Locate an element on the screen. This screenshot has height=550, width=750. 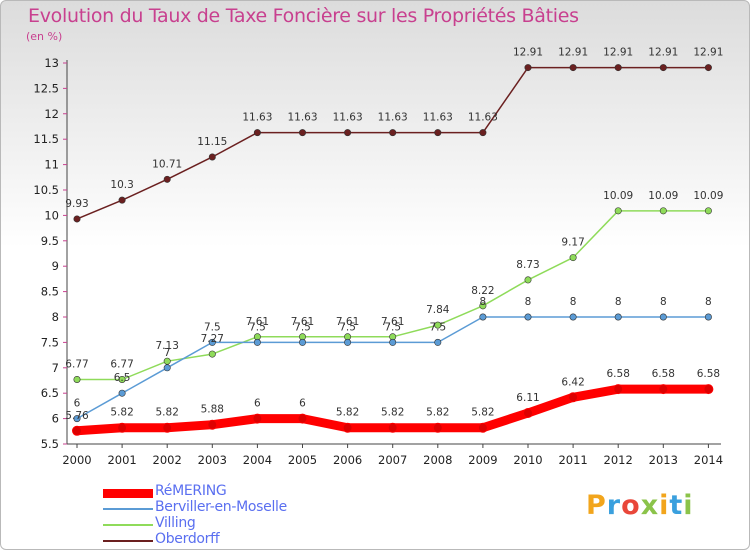
data-label: 5.76 is located at coordinates (77, 416).